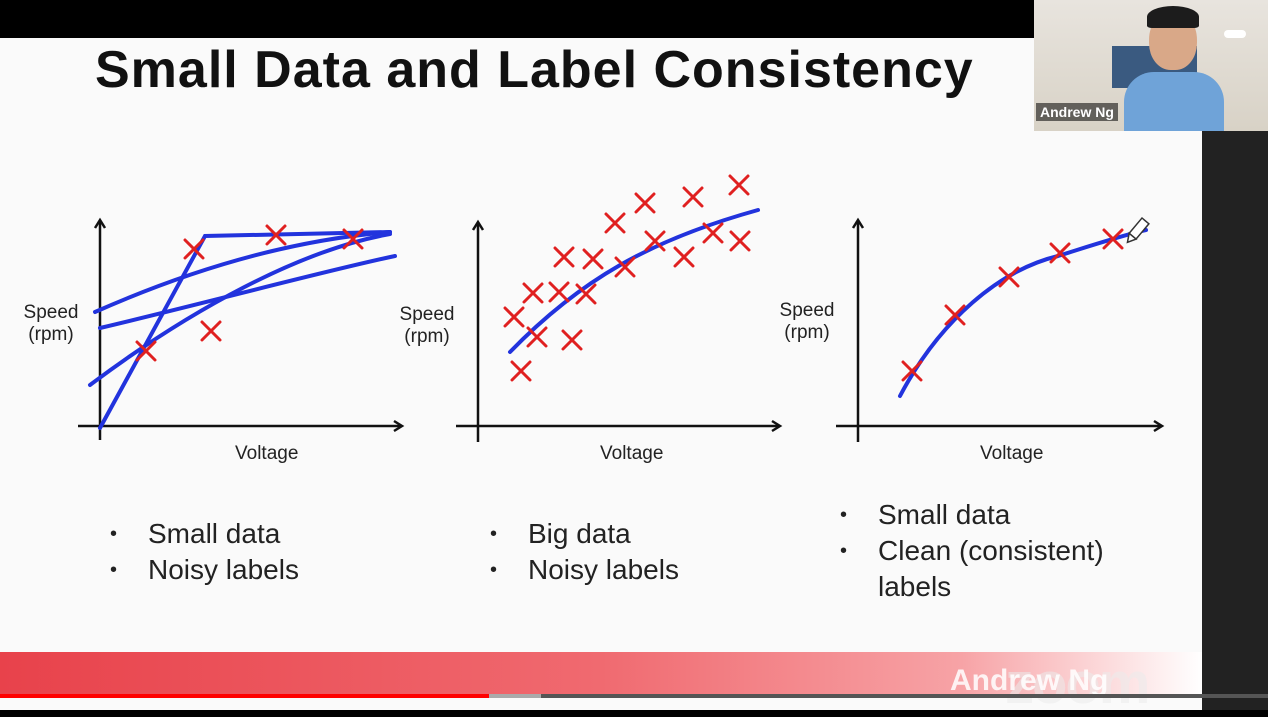 The image size is (1268, 717). I want to click on plot3-bullets: Small data Clean (consistent) labels, so click(972, 551).